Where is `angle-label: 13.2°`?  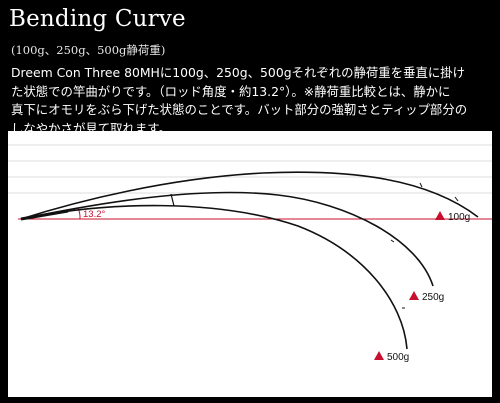
angle-label: 13.2° is located at coordinates (94, 214).